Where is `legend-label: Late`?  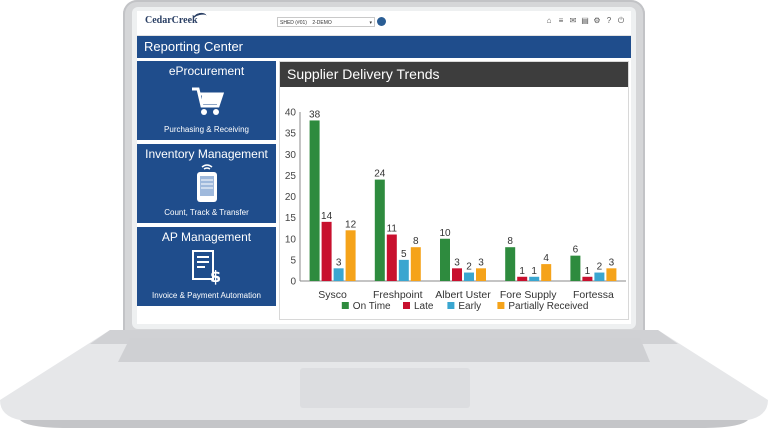 legend-label: Late is located at coordinates (424, 306).